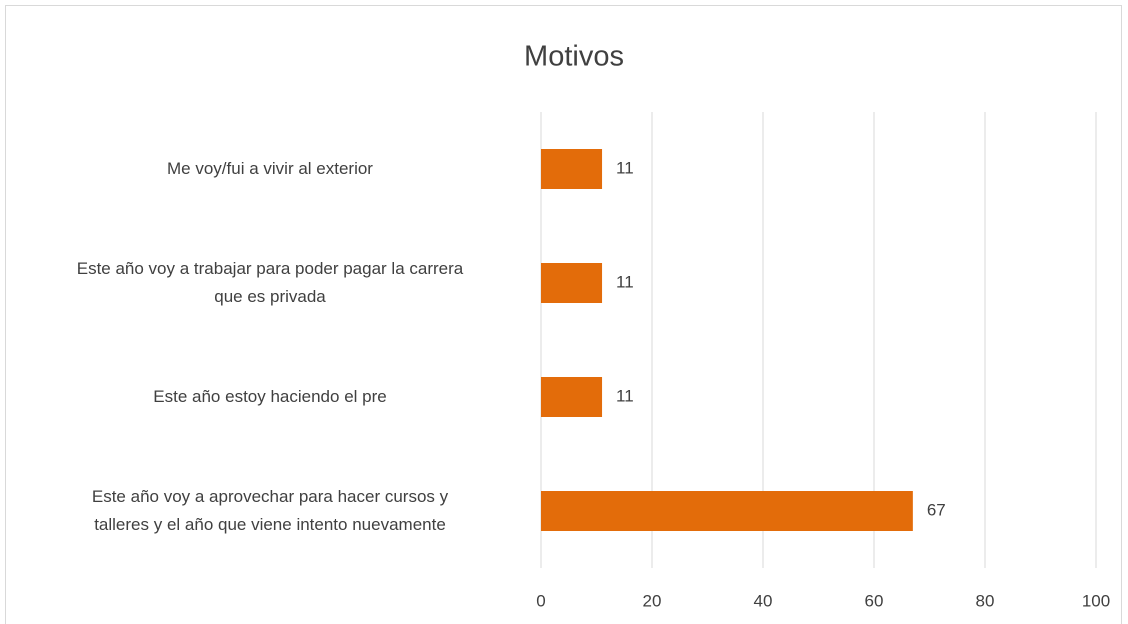 This screenshot has width=1128, height=624. Describe the element at coordinates (540, 600) in the screenshot. I see `x-tick-label: 0` at that location.